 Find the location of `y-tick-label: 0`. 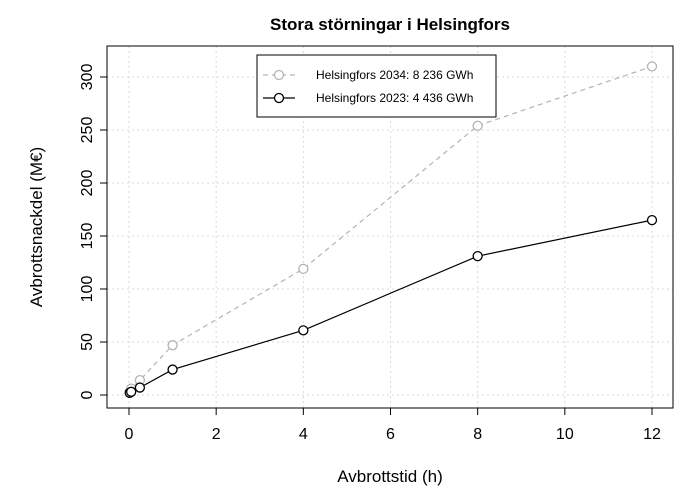

y-tick-label: 0 is located at coordinates (87, 394).